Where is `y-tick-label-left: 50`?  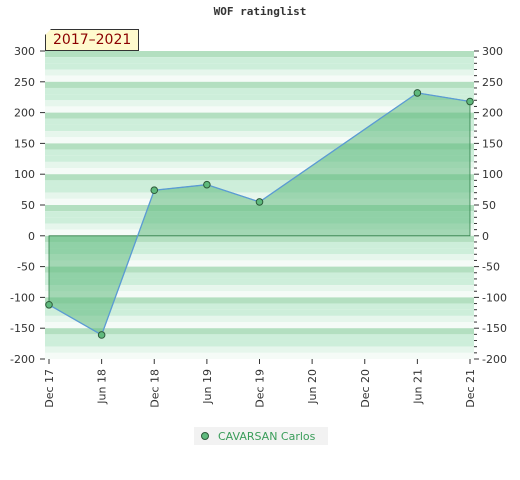
y-tick-label-left: 50 is located at coordinates (28, 205).